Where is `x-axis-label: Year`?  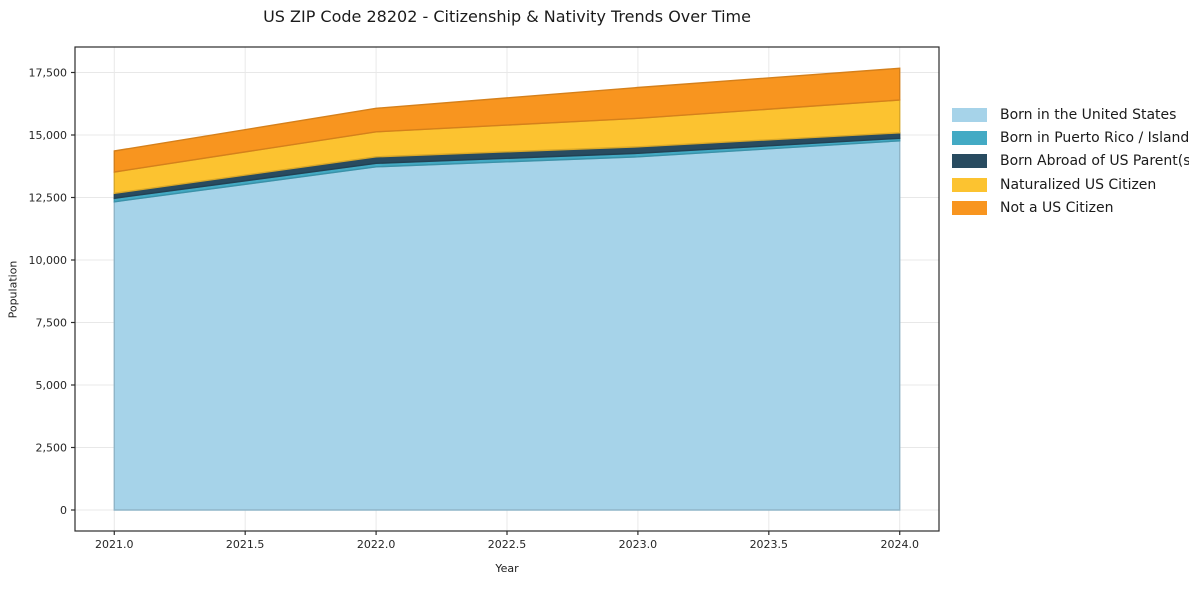 x-axis-label: Year is located at coordinates (507, 568).